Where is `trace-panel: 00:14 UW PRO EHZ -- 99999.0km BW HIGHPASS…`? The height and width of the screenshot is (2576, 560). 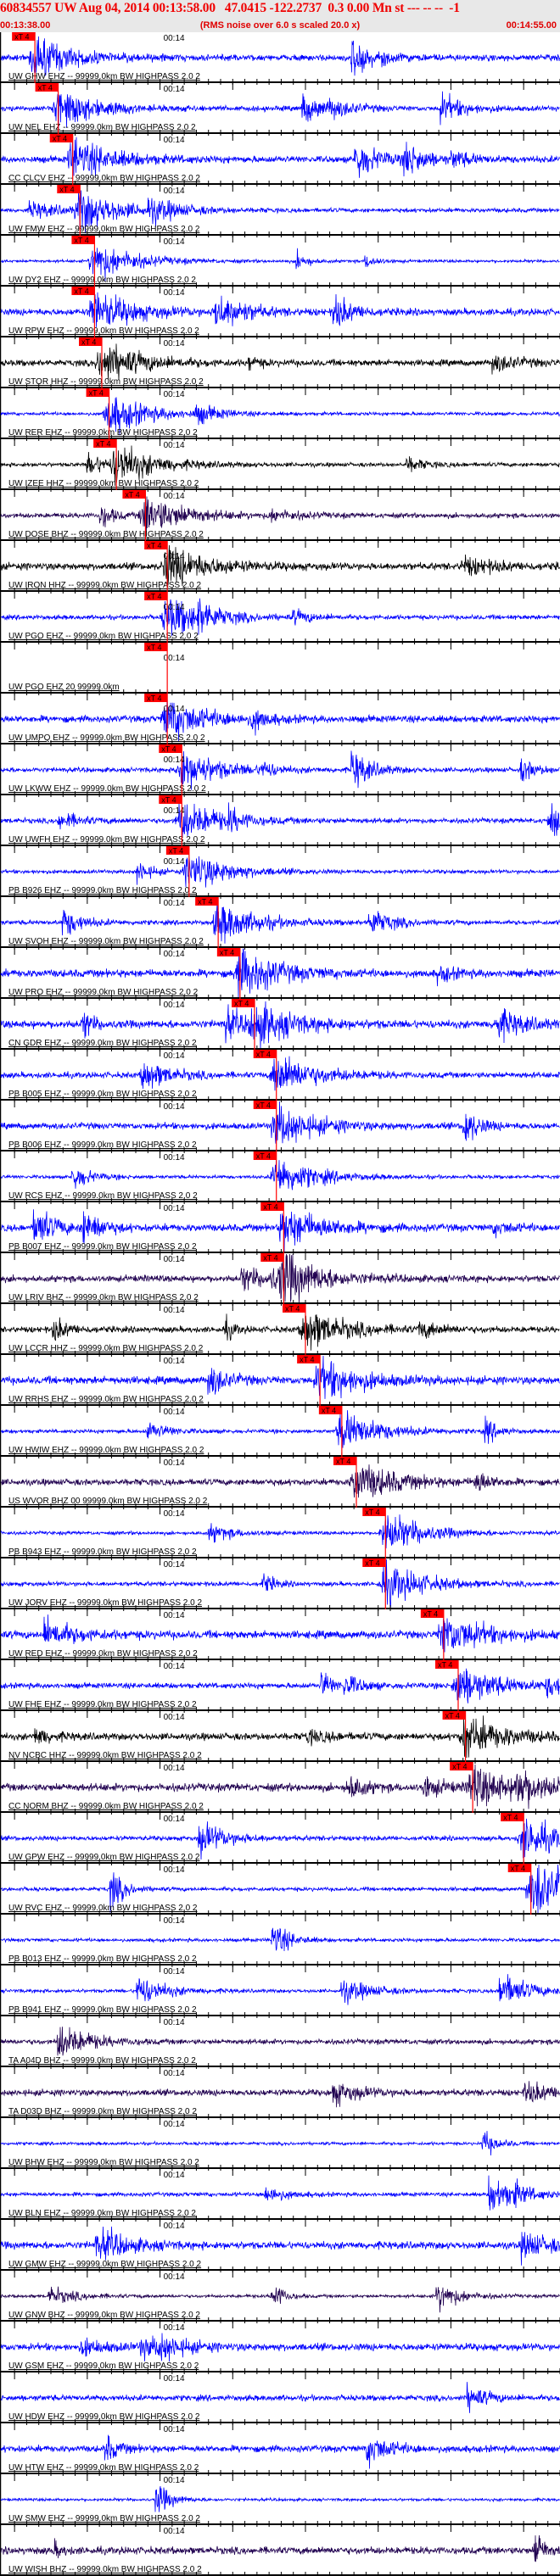 trace-panel: 00:14 UW PRO EHZ -- 99999.0km BW HIGHPASS… is located at coordinates (280, 977).